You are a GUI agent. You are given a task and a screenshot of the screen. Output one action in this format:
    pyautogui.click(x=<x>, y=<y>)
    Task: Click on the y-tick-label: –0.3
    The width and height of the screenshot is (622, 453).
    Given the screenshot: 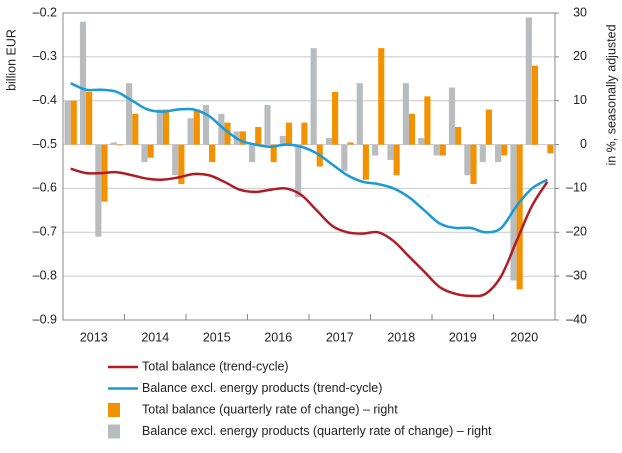 What is the action you would take?
    pyautogui.click(x=45, y=56)
    